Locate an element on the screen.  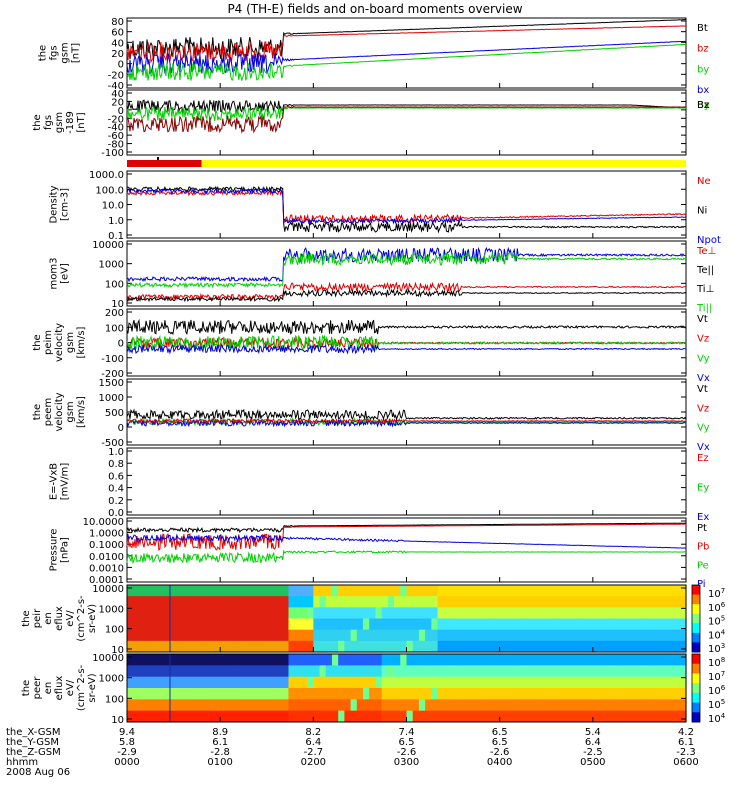
legend-entry: Ey is located at coordinates (703, 488).